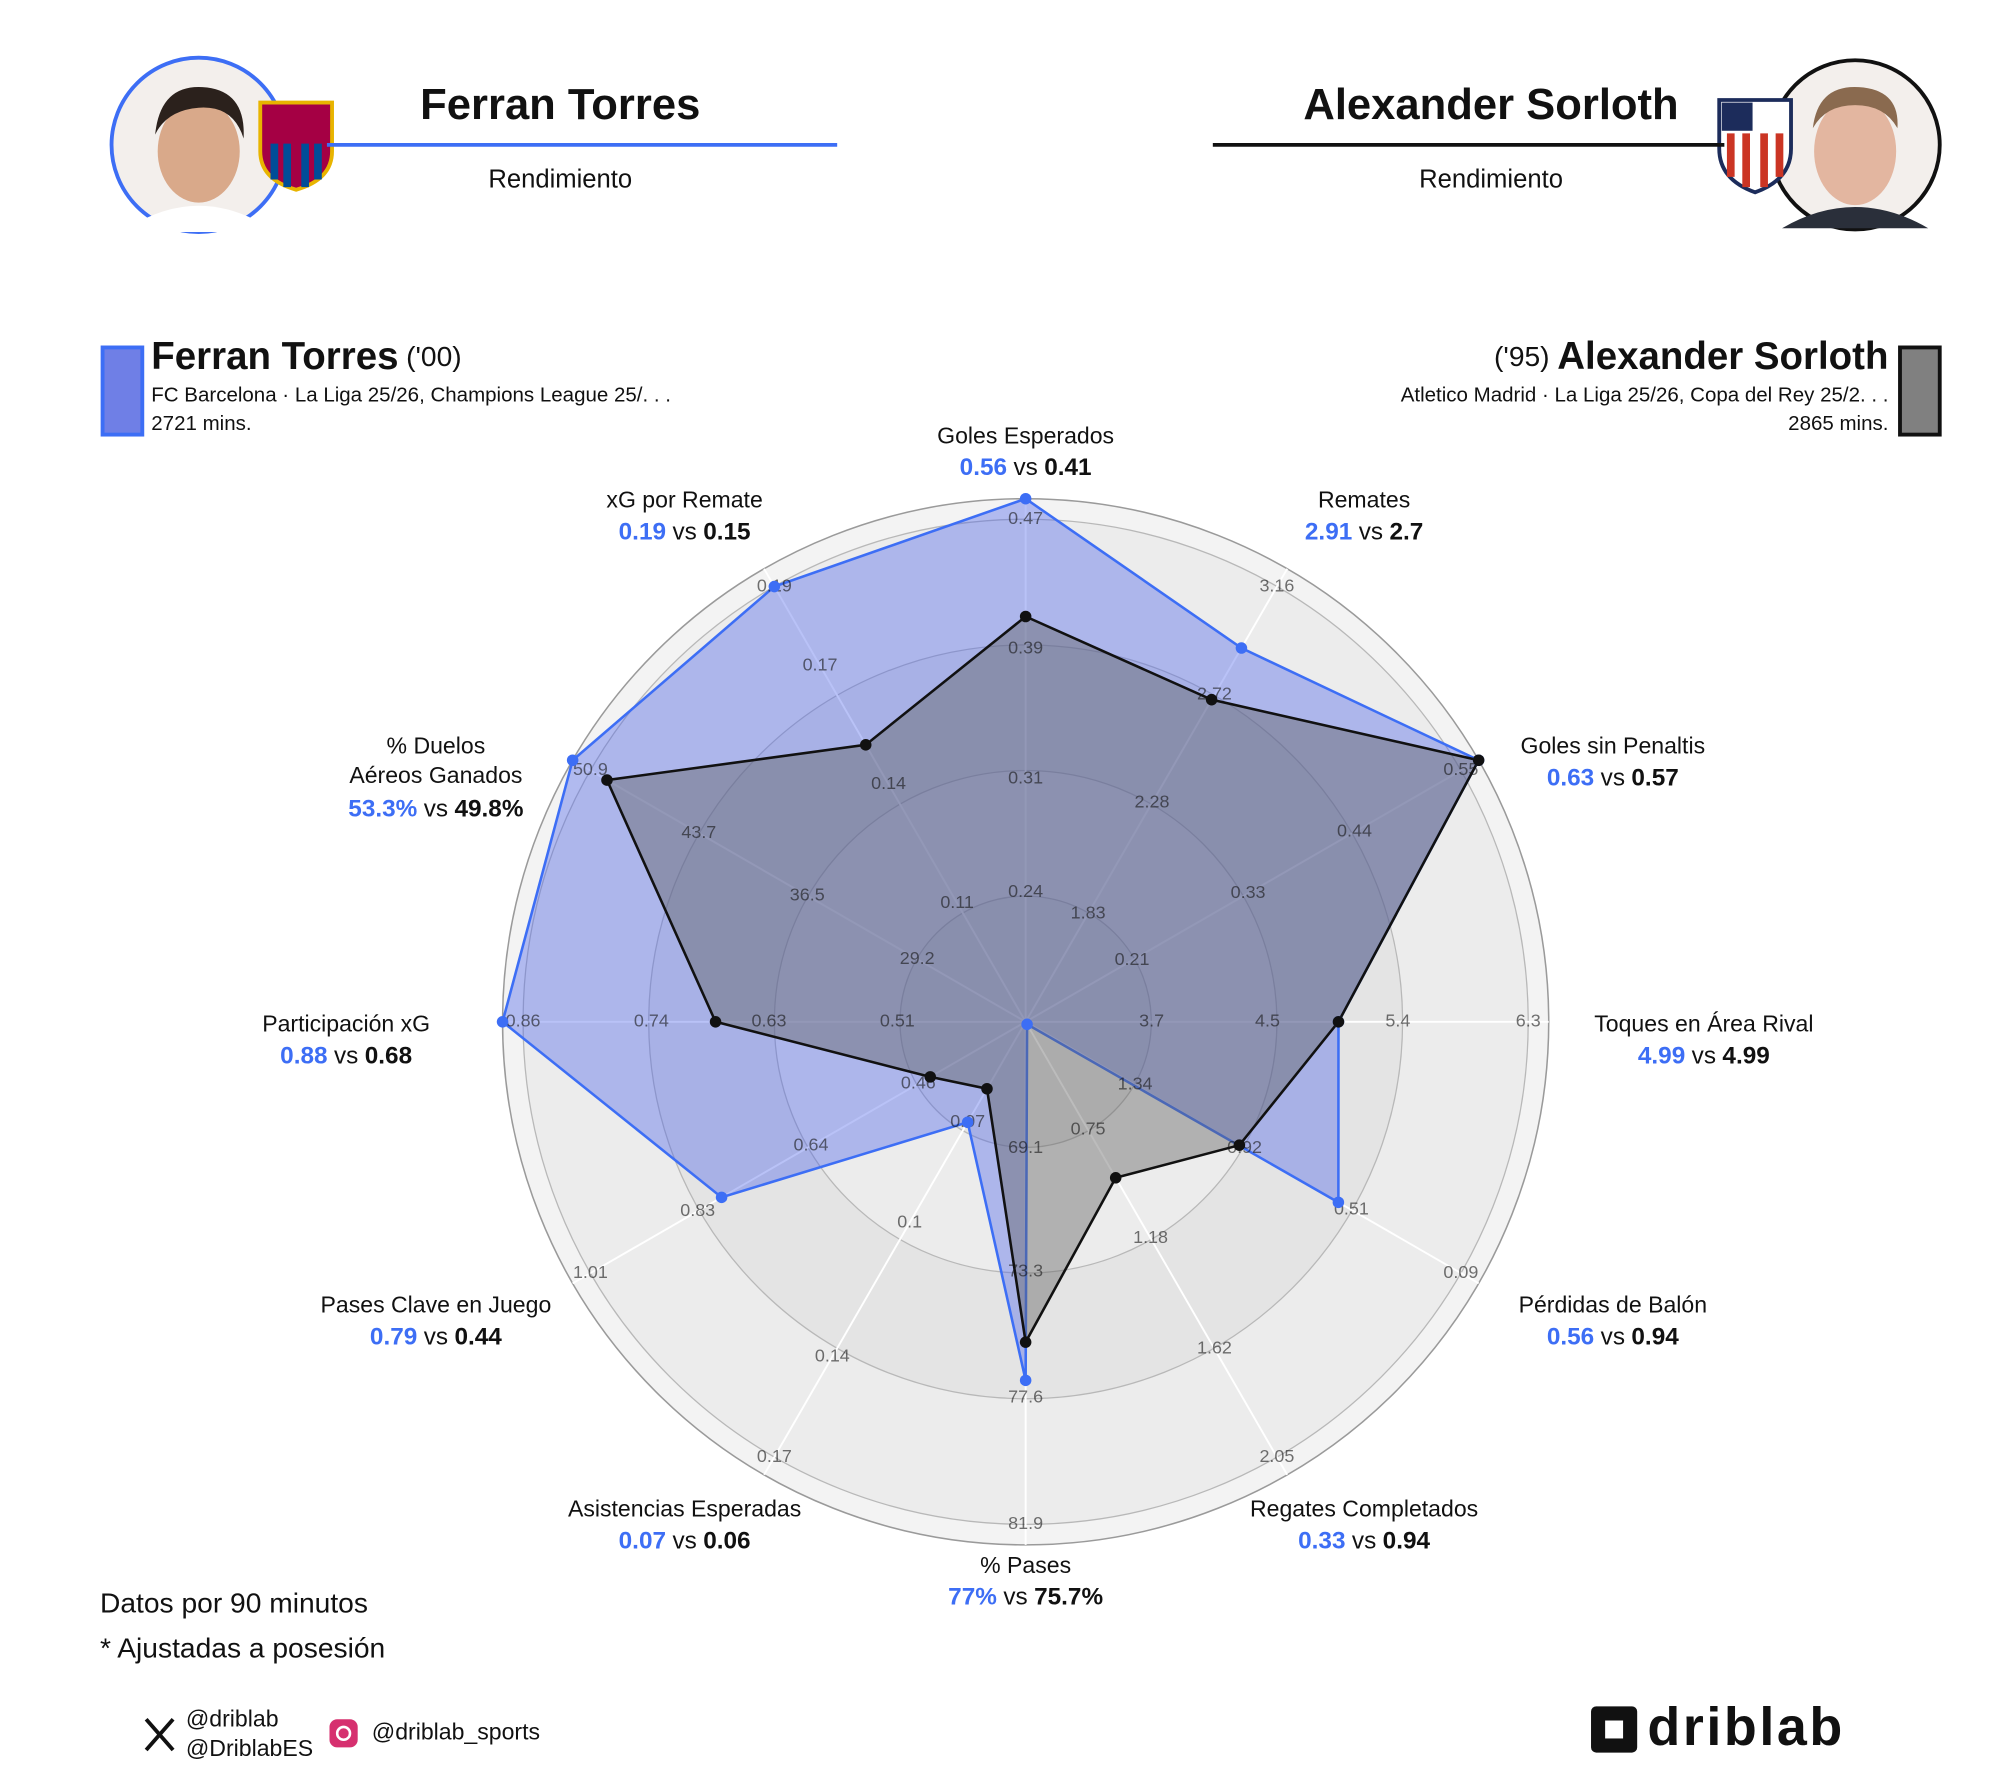 The height and width of the screenshot is (1770, 2000). What do you see at coordinates (560, 180) in the screenshot?
I see `player-subtitle: Rendimiento` at bounding box center [560, 180].